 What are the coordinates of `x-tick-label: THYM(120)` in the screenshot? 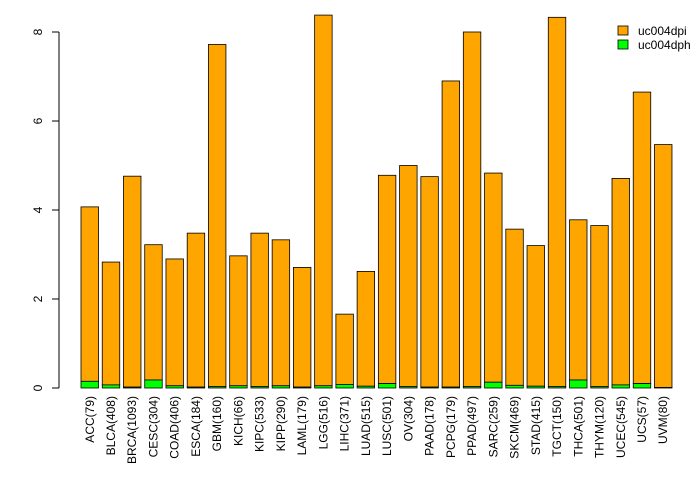 It's located at (600, 427).